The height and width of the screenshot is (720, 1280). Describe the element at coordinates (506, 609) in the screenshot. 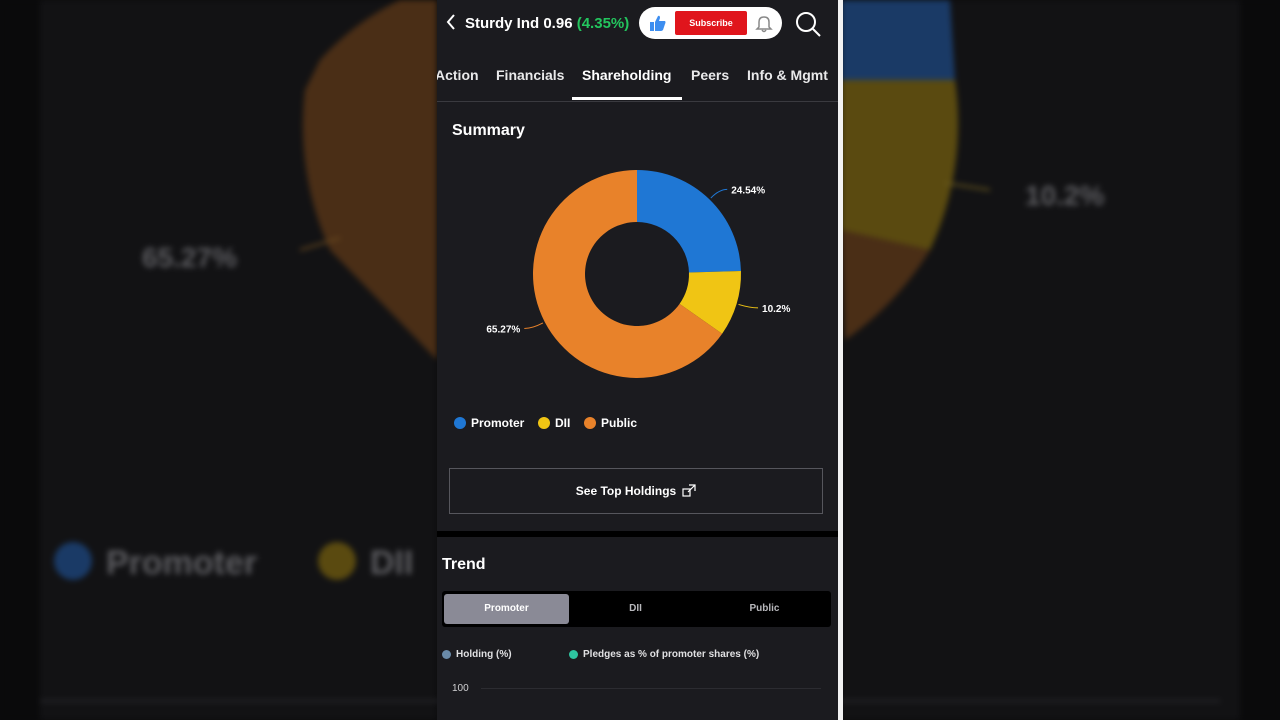

I see `segment-promoter: Promoter` at that location.